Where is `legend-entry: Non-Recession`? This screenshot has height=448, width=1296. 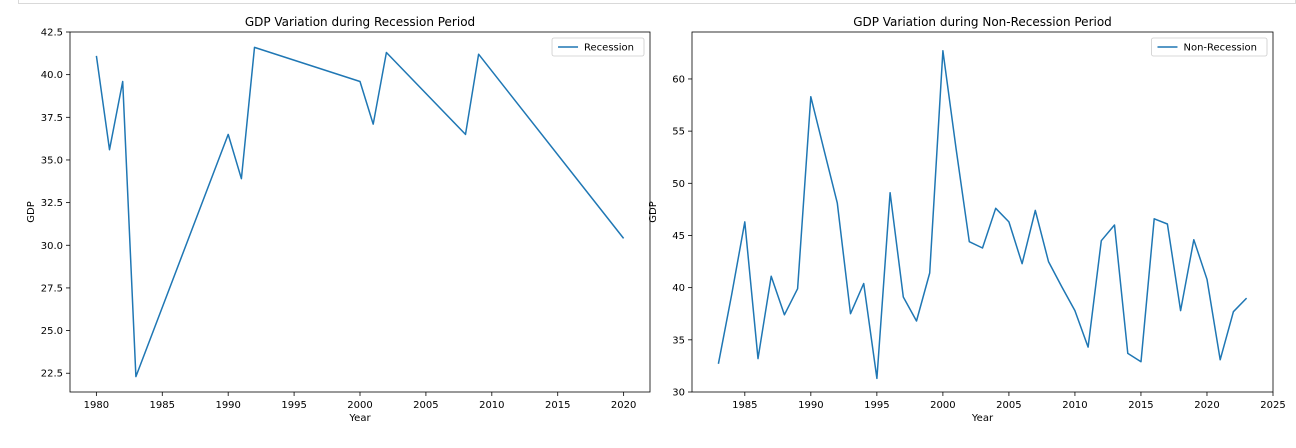
legend-entry: Non-Recession is located at coordinates (1220, 48).